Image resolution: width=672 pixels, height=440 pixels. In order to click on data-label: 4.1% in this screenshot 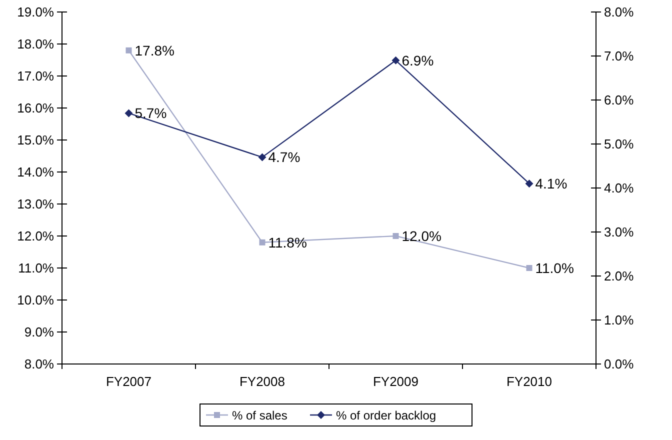, I will do `click(551, 184)`.